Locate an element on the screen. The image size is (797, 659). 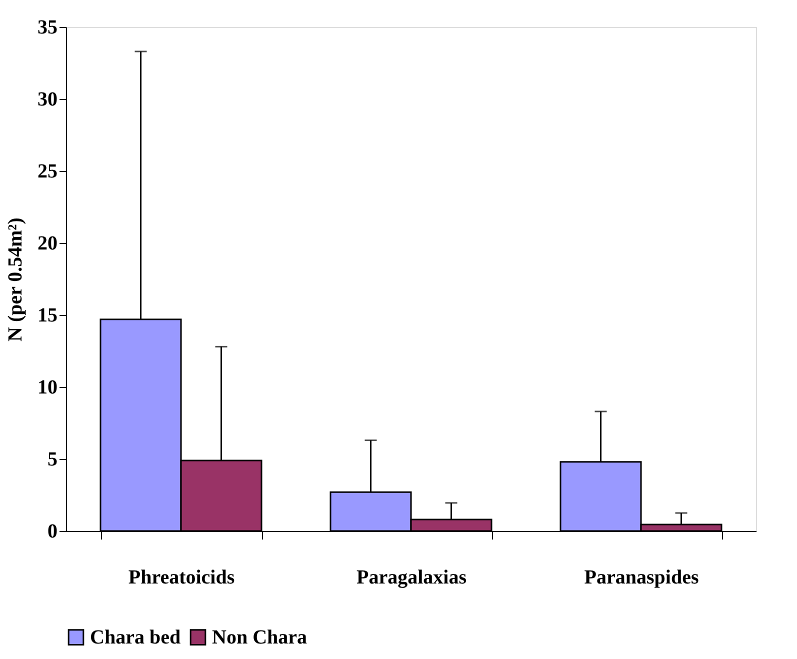
x-tick-label: Paranaspides is located at coordinates (641, 577).